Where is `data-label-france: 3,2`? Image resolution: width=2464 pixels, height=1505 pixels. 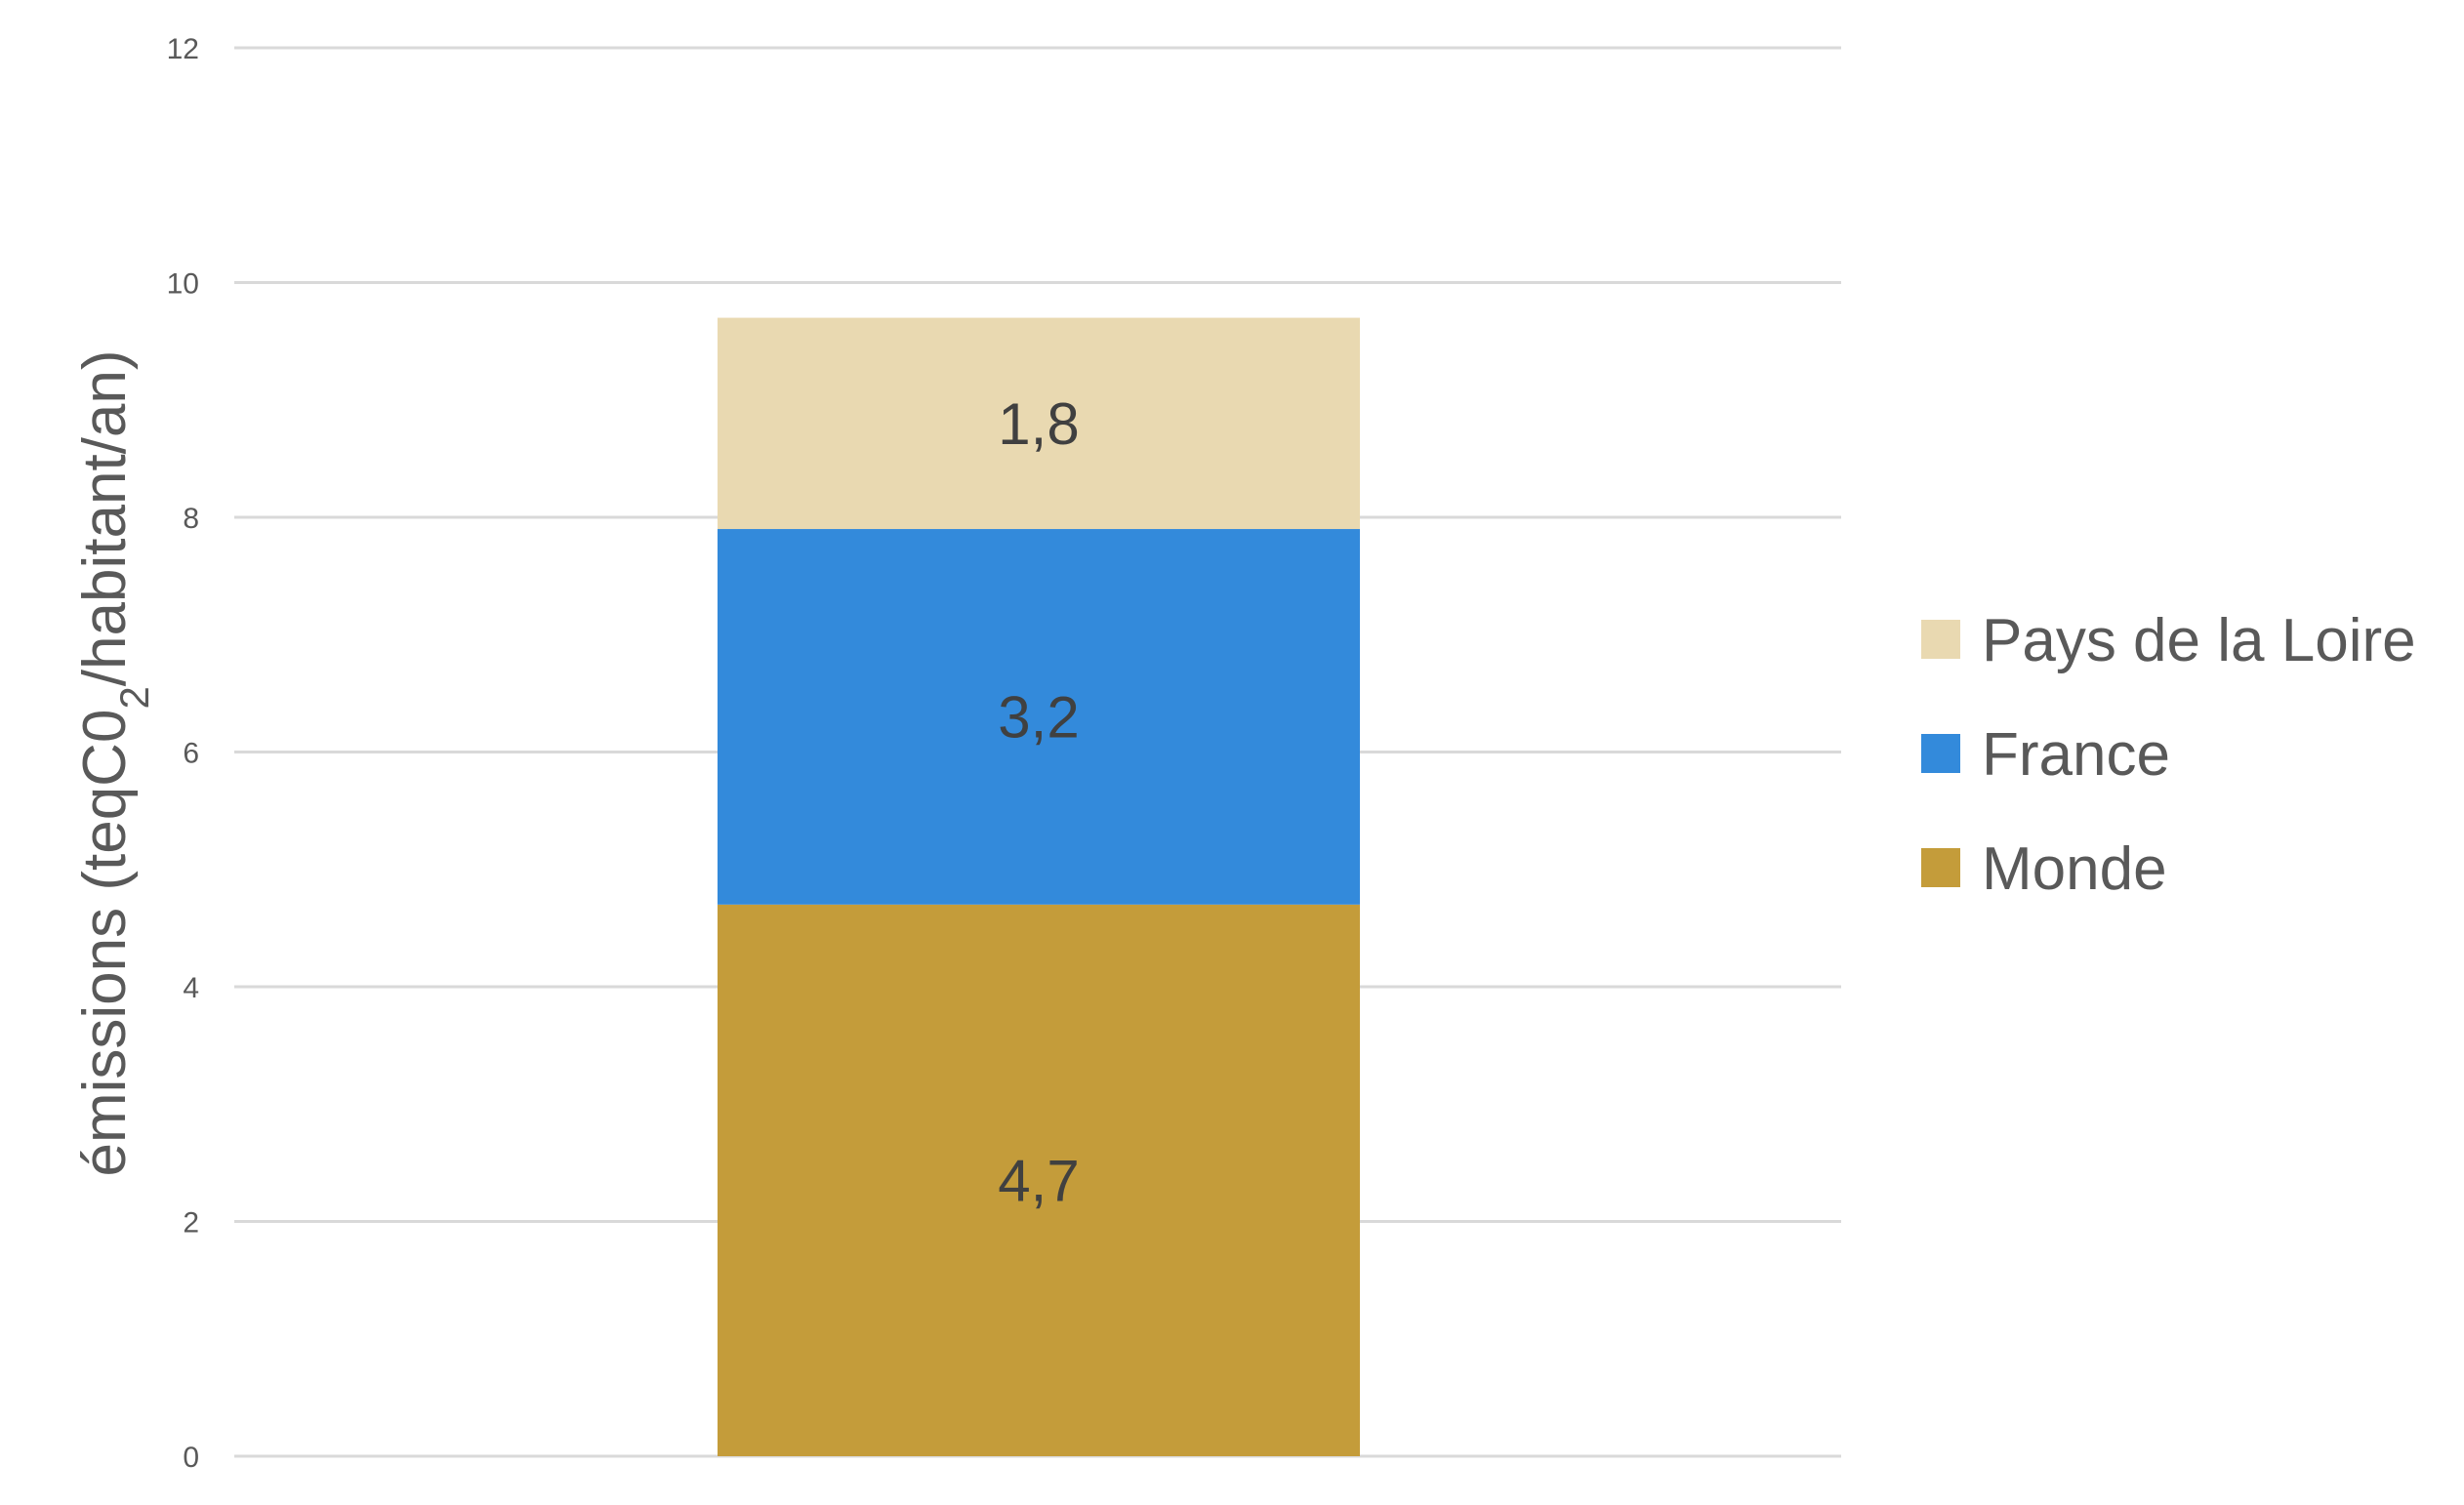 data-label-france: 3,2 is located at coordinates (1038, 717).